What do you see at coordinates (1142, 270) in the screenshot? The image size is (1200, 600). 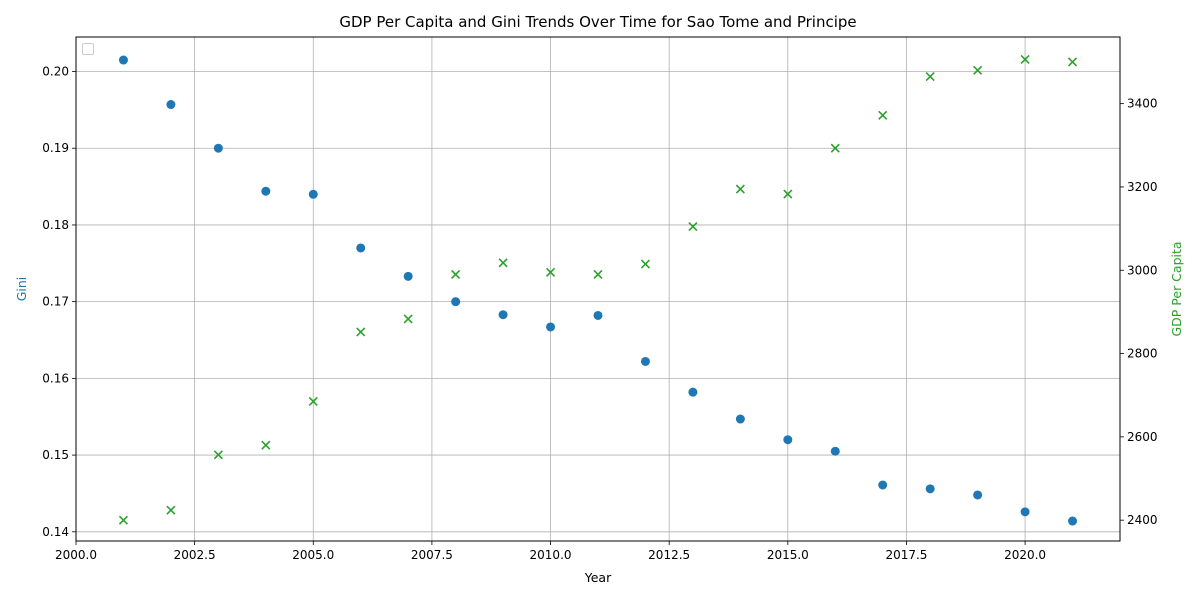 I see `y-right-tick-label: 3000` at bounding box center [1142, 270].